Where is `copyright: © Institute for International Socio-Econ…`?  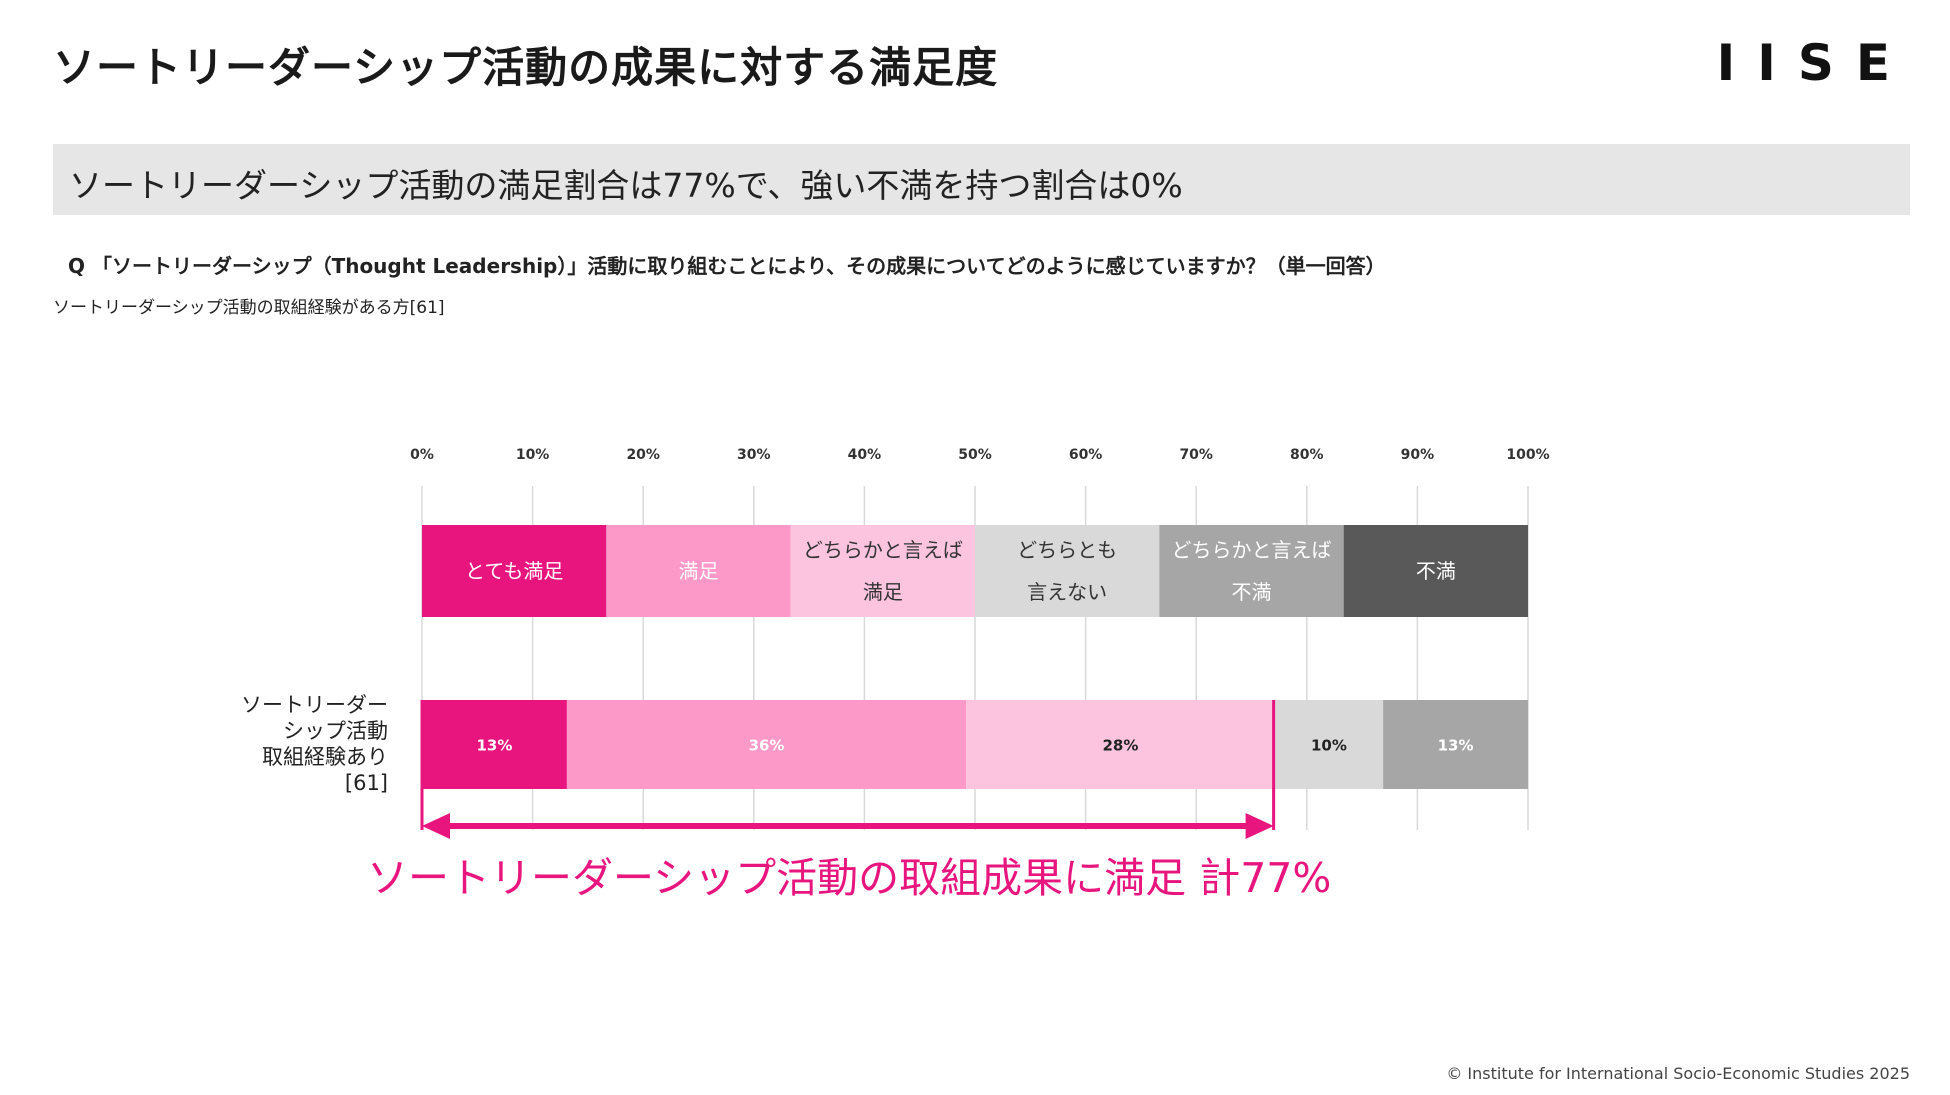
copyright: © Institute for International Socio-Econ… is located at coordinates (1678, 1073).